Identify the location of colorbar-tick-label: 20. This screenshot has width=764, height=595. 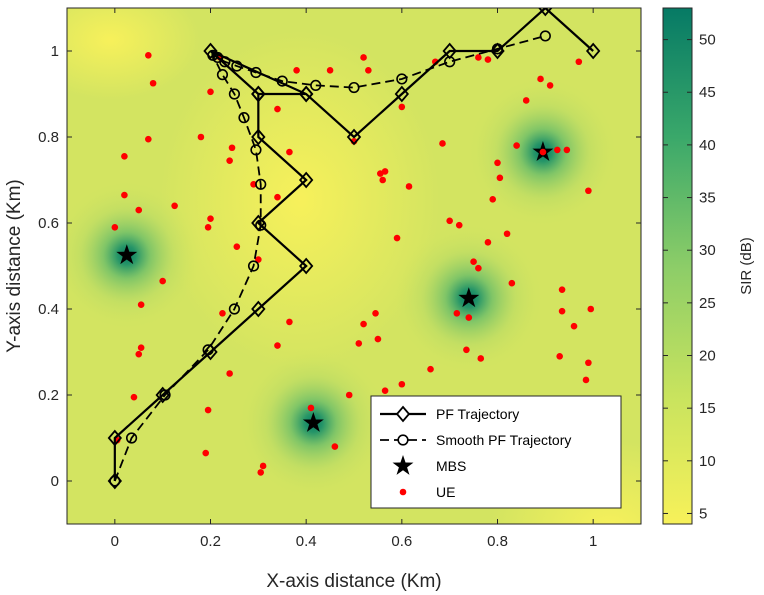
(707, 356).